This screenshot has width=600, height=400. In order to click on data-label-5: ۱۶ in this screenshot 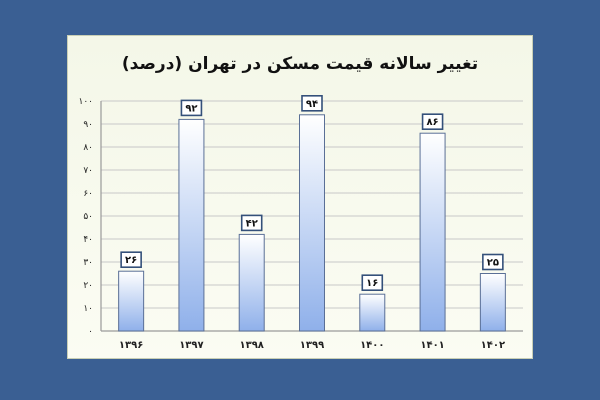, I will do `click(372, 282)`.